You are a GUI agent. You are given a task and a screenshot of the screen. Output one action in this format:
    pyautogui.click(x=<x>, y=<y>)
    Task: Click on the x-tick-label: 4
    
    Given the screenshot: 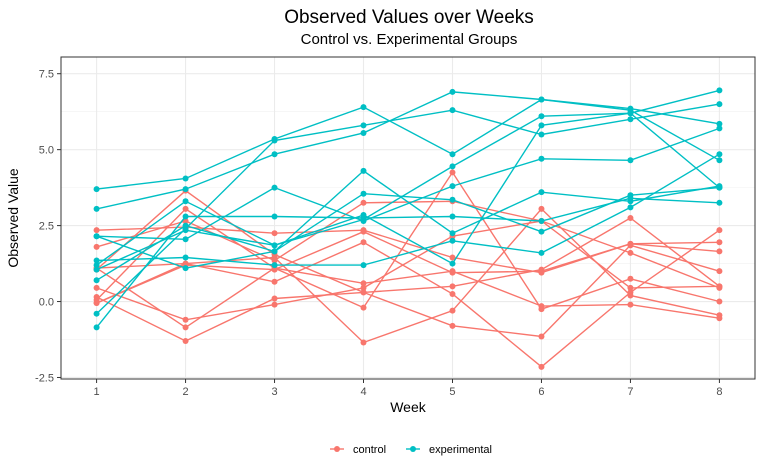 What is the action you would take?
    pyautogui.click(x=363, y=392)
    